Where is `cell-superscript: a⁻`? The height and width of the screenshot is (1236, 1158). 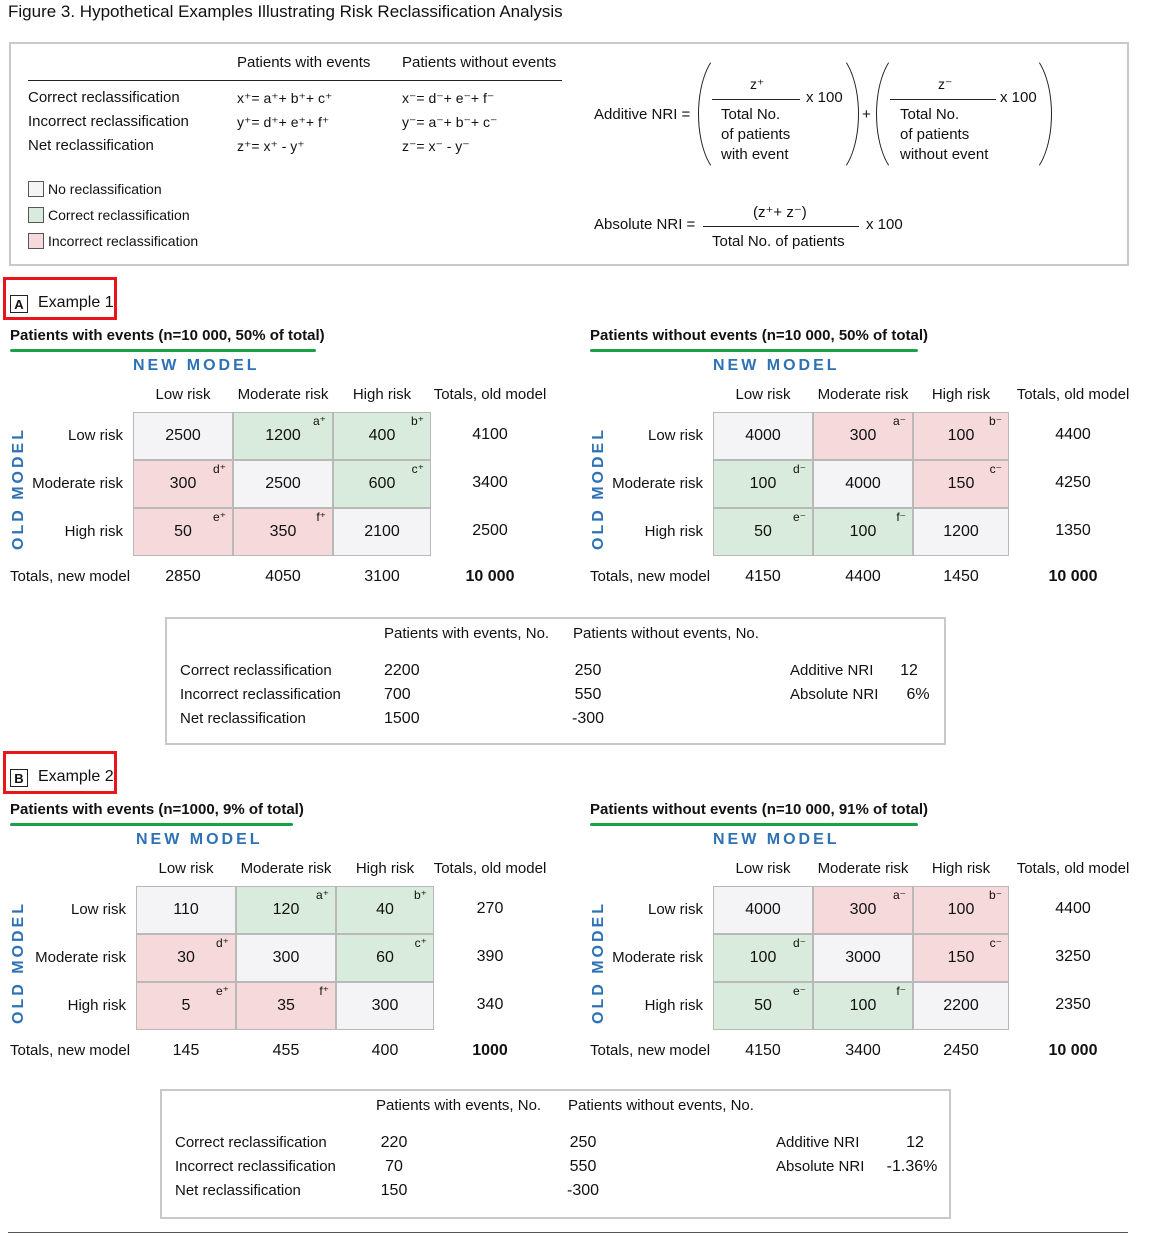 cell-superscript: a⁻ is located at coordinates (899, 421).